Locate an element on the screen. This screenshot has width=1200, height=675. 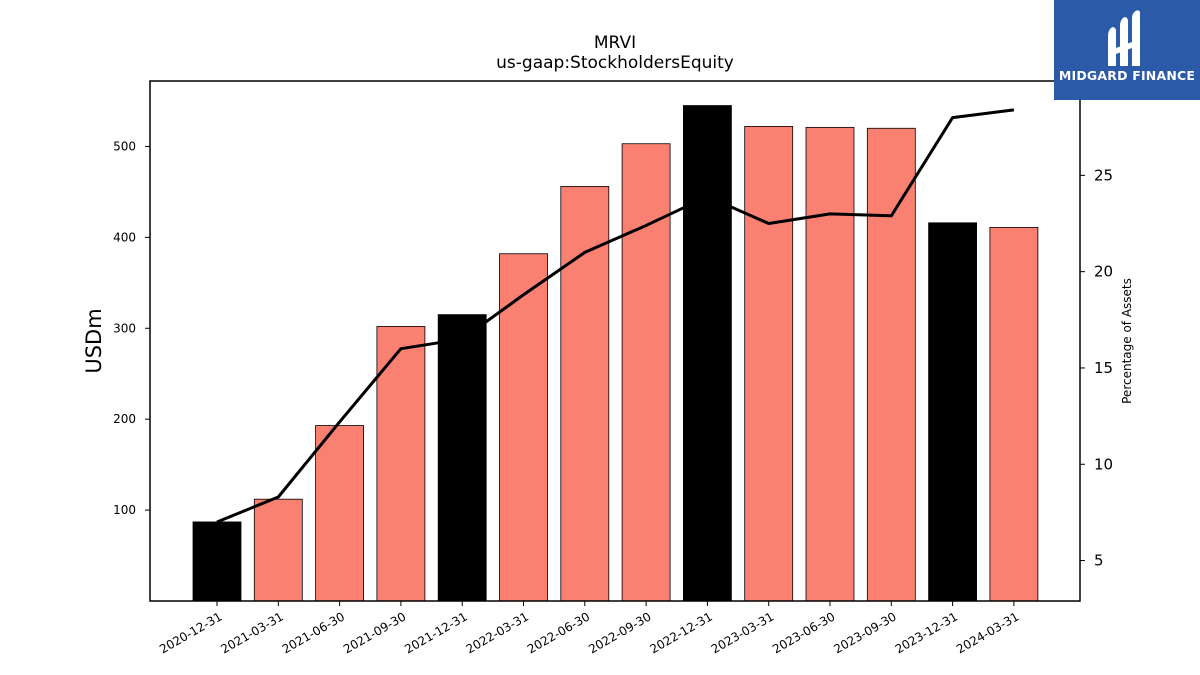
y-tick-label: 500 is located at coordinates (124, 146).